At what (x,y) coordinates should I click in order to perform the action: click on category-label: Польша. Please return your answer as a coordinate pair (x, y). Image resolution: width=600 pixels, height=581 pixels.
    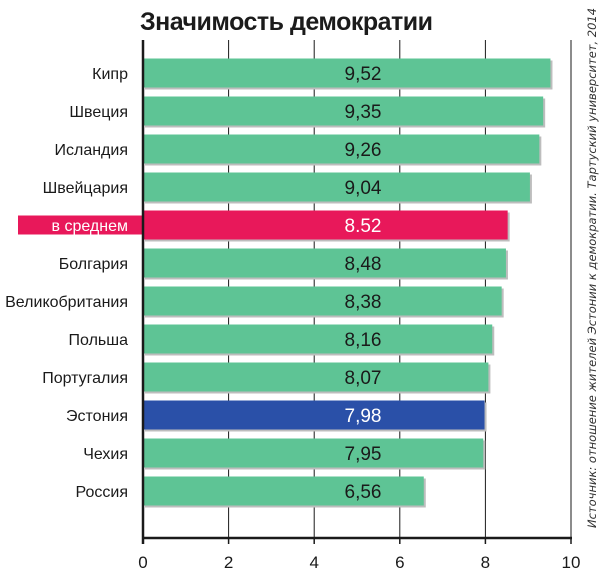
    Looking at the image, I should click on (99, 340).